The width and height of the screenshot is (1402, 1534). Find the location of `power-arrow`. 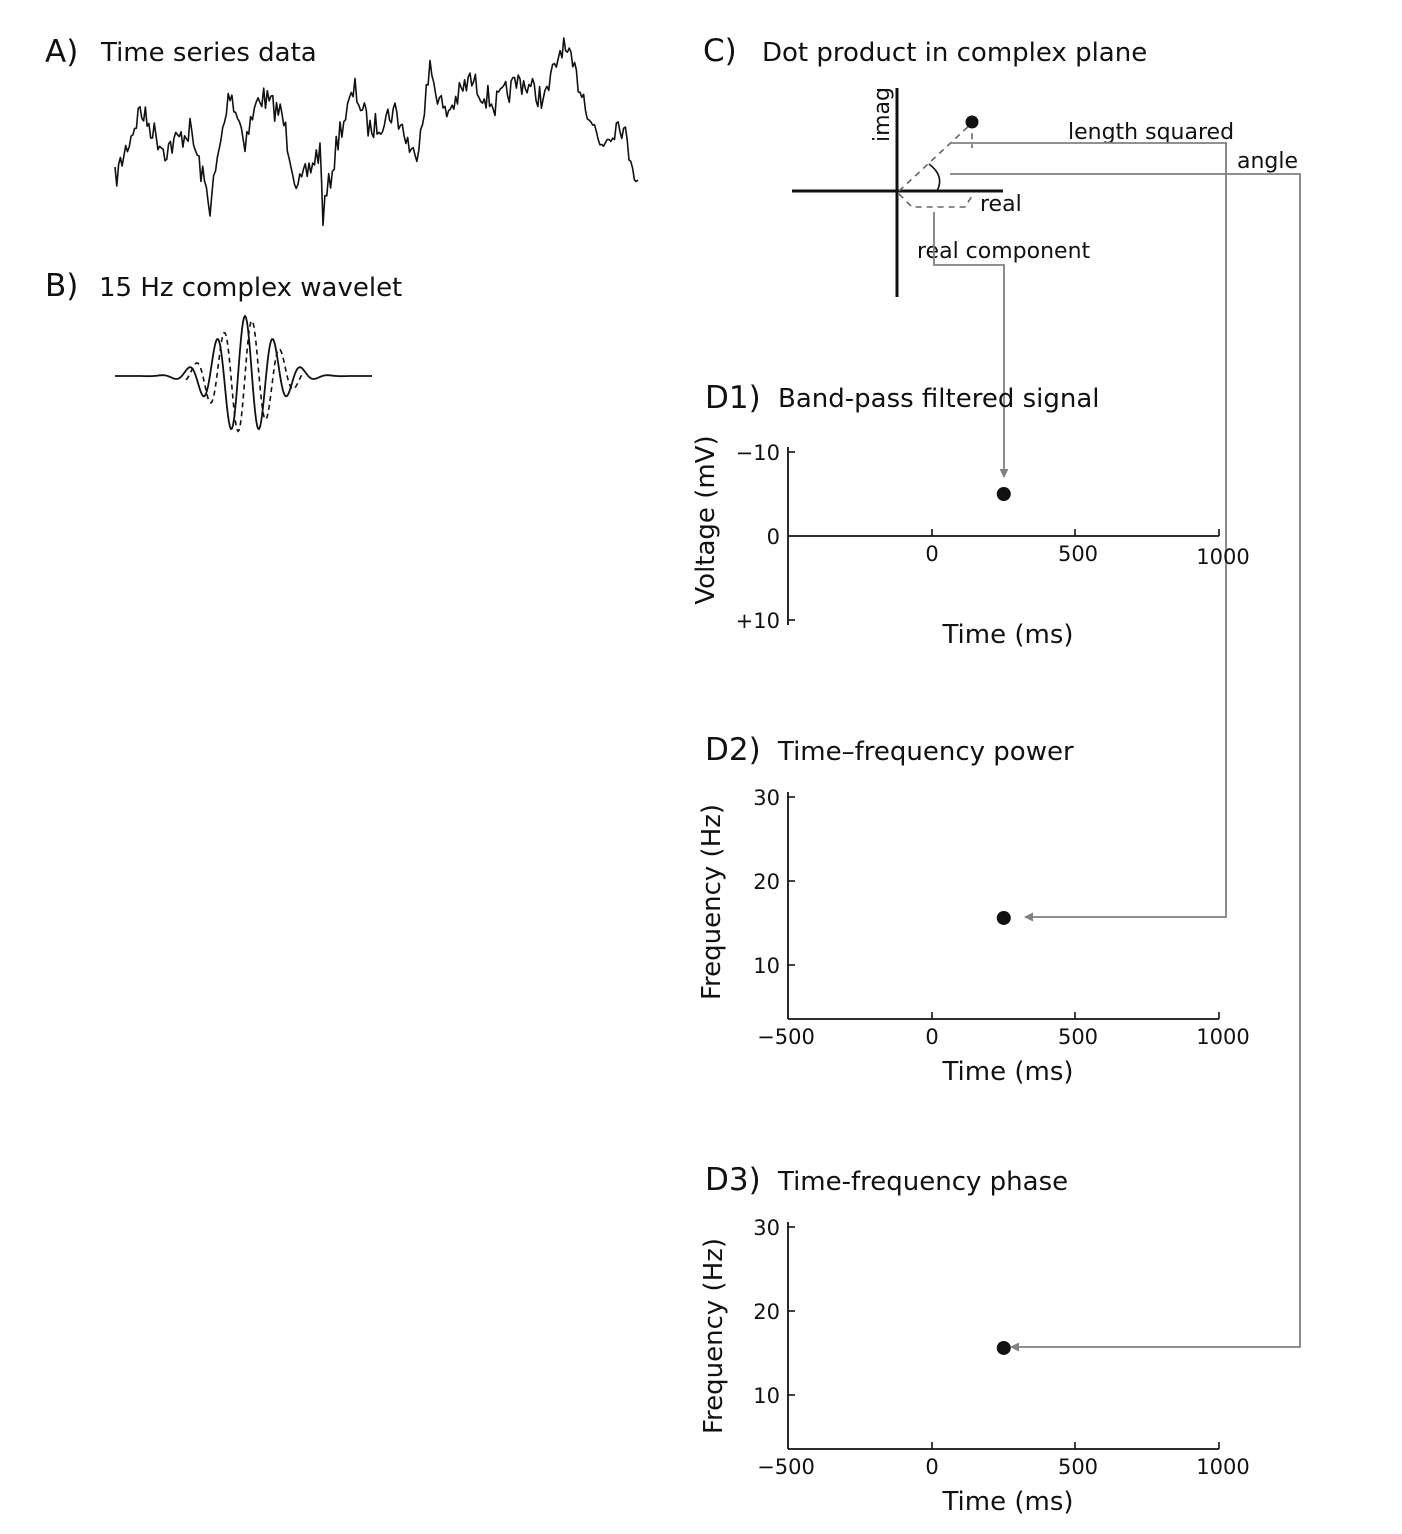

power-arrow is located at coordinates (1088, 532).